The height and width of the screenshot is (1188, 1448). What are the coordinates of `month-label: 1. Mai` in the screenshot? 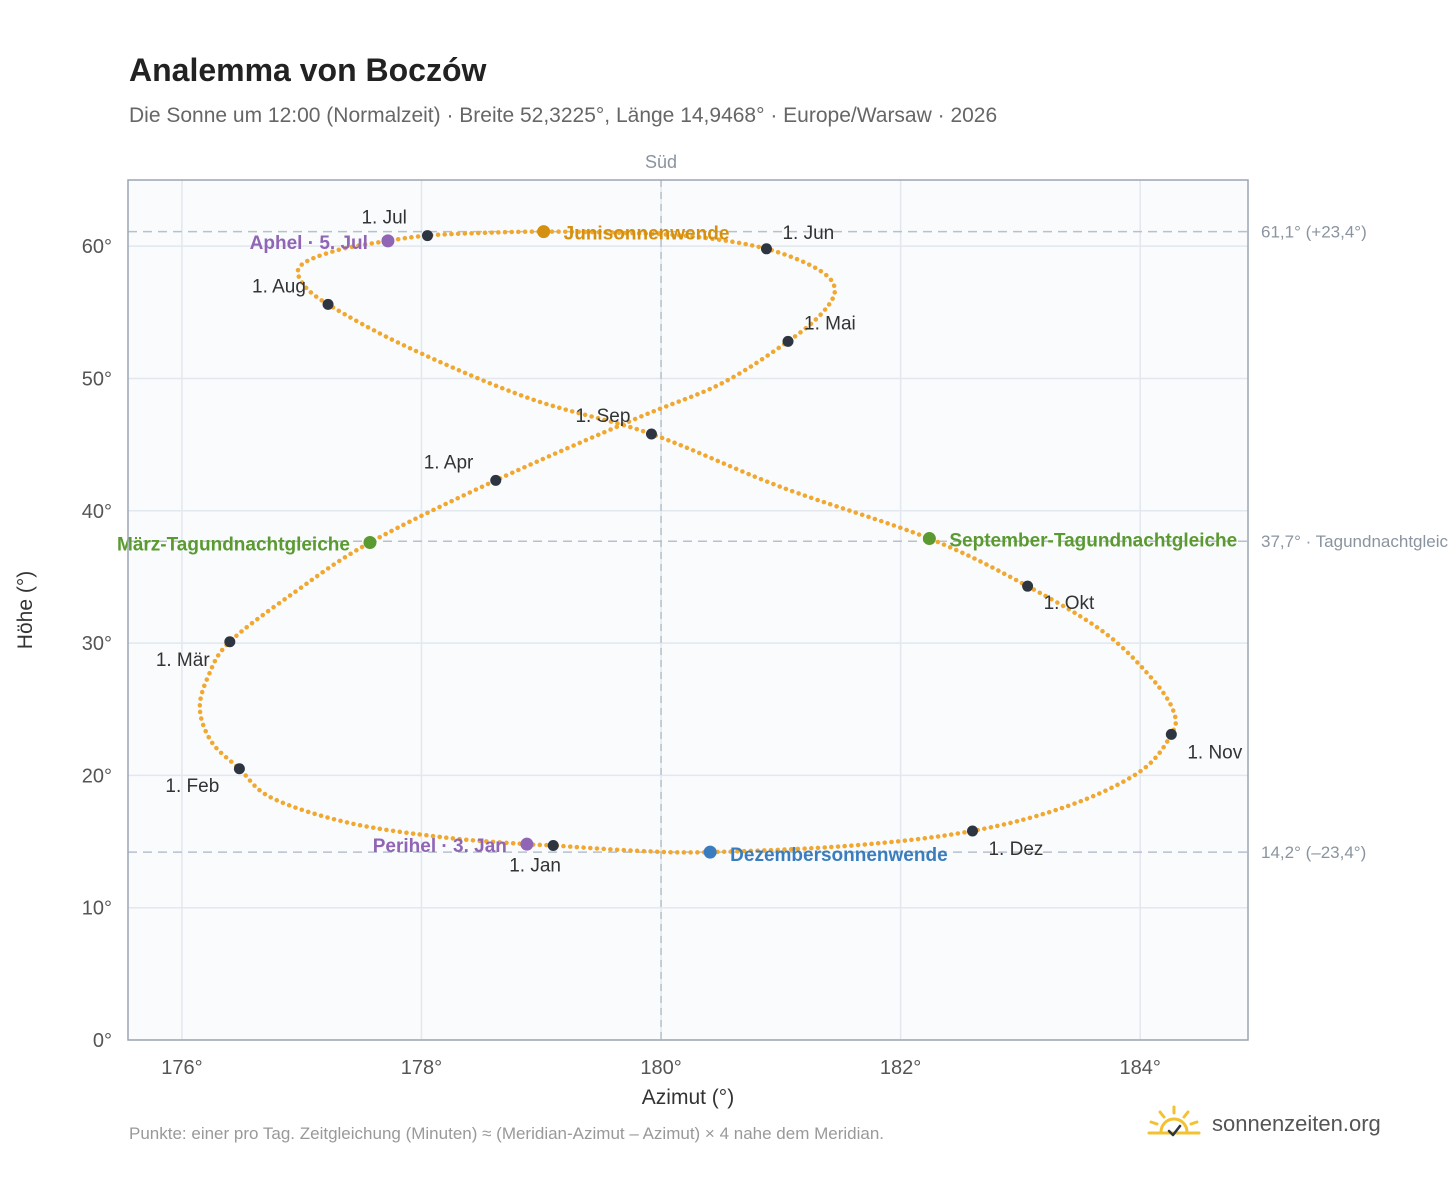 It's located at (830, 323).